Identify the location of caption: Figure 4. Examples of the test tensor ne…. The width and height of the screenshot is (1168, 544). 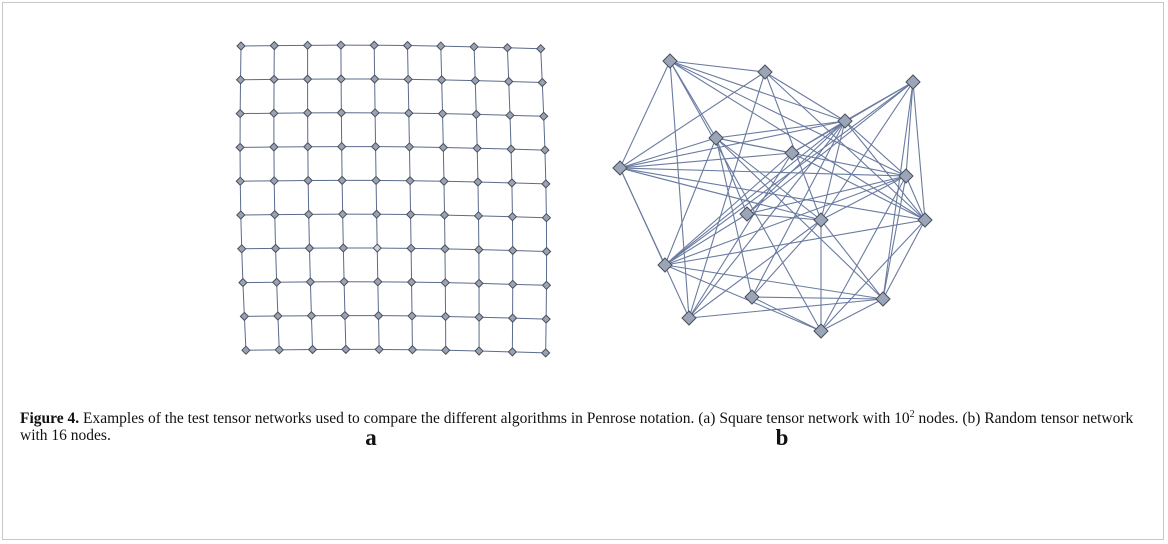
(580, 426).